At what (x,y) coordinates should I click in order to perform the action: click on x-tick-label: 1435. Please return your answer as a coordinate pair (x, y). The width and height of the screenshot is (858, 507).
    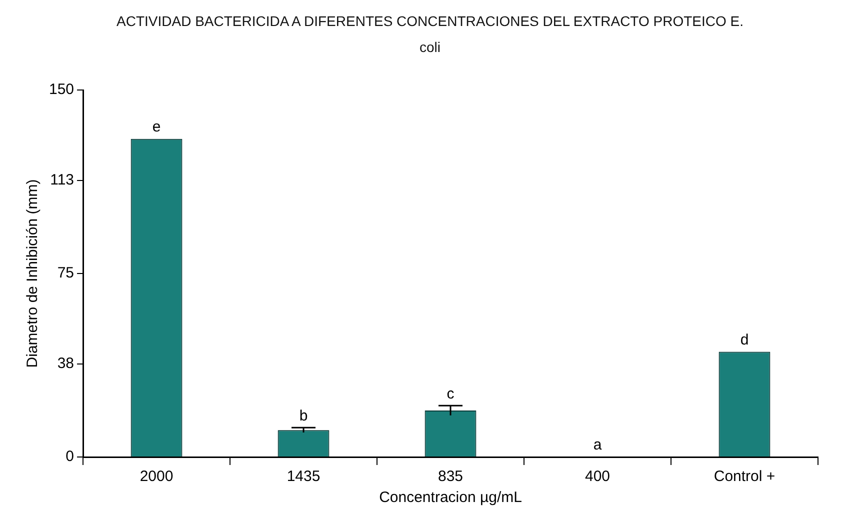
    Looking at the image, I should click on (303, 477).